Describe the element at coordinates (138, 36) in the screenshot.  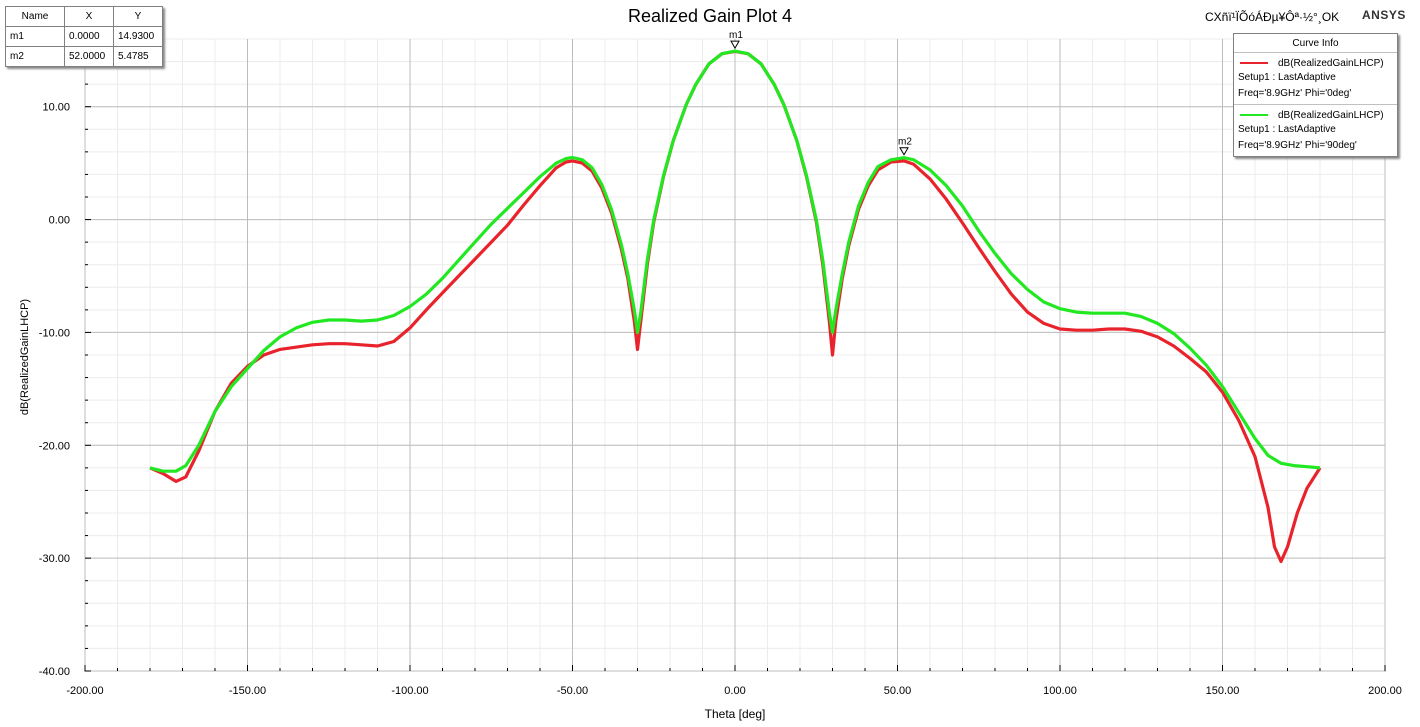
I see `marker-y-cell: 14.9300` at that location.